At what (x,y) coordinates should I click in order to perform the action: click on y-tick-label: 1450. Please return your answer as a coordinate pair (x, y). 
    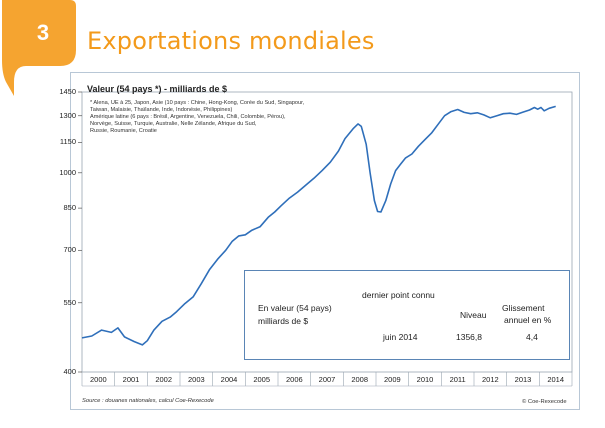
    Looking at the image, I should click on (67, 91).